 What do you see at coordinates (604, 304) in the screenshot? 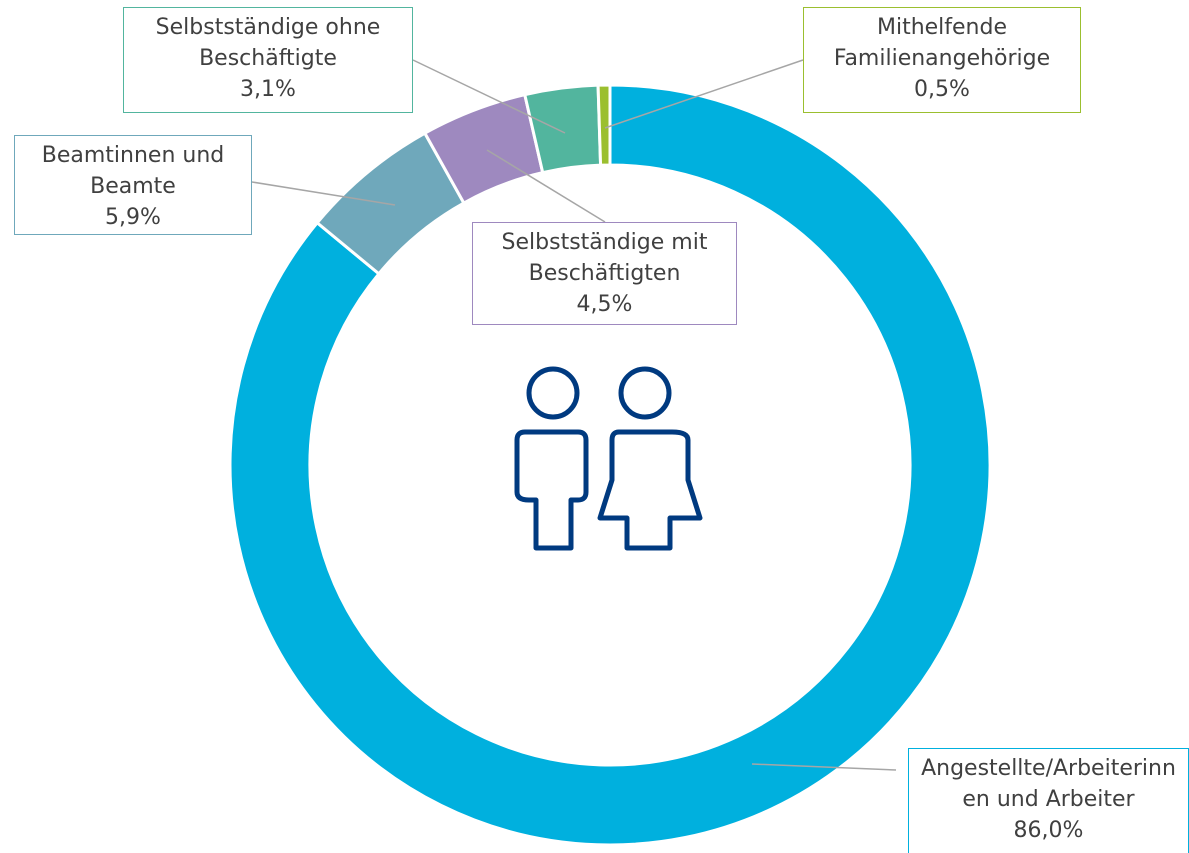
I see `label-value: 4,5%` at bounding box center [604, 304].